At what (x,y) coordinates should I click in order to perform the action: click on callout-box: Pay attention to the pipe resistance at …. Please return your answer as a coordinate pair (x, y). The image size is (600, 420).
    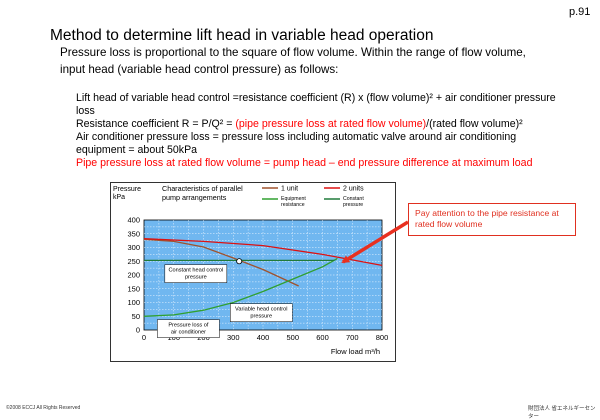
    Looking at the image, I should click on (492, 219).